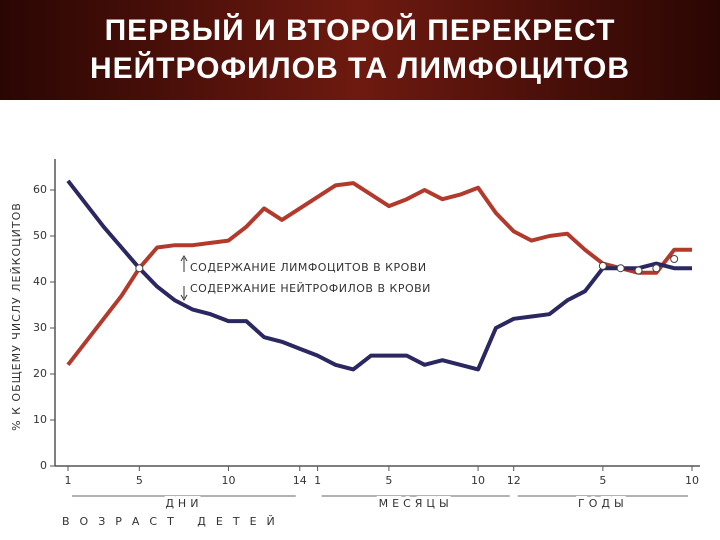  Describe the element at coordinates (43, 465) in the screenshot. I see `y-tick-label: 0` at that location.